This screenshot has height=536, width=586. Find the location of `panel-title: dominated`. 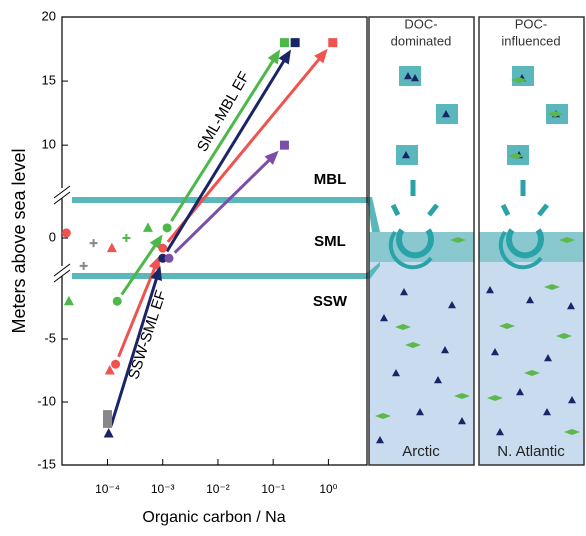

panel-title: dominated is located at coordinates (421, 40).